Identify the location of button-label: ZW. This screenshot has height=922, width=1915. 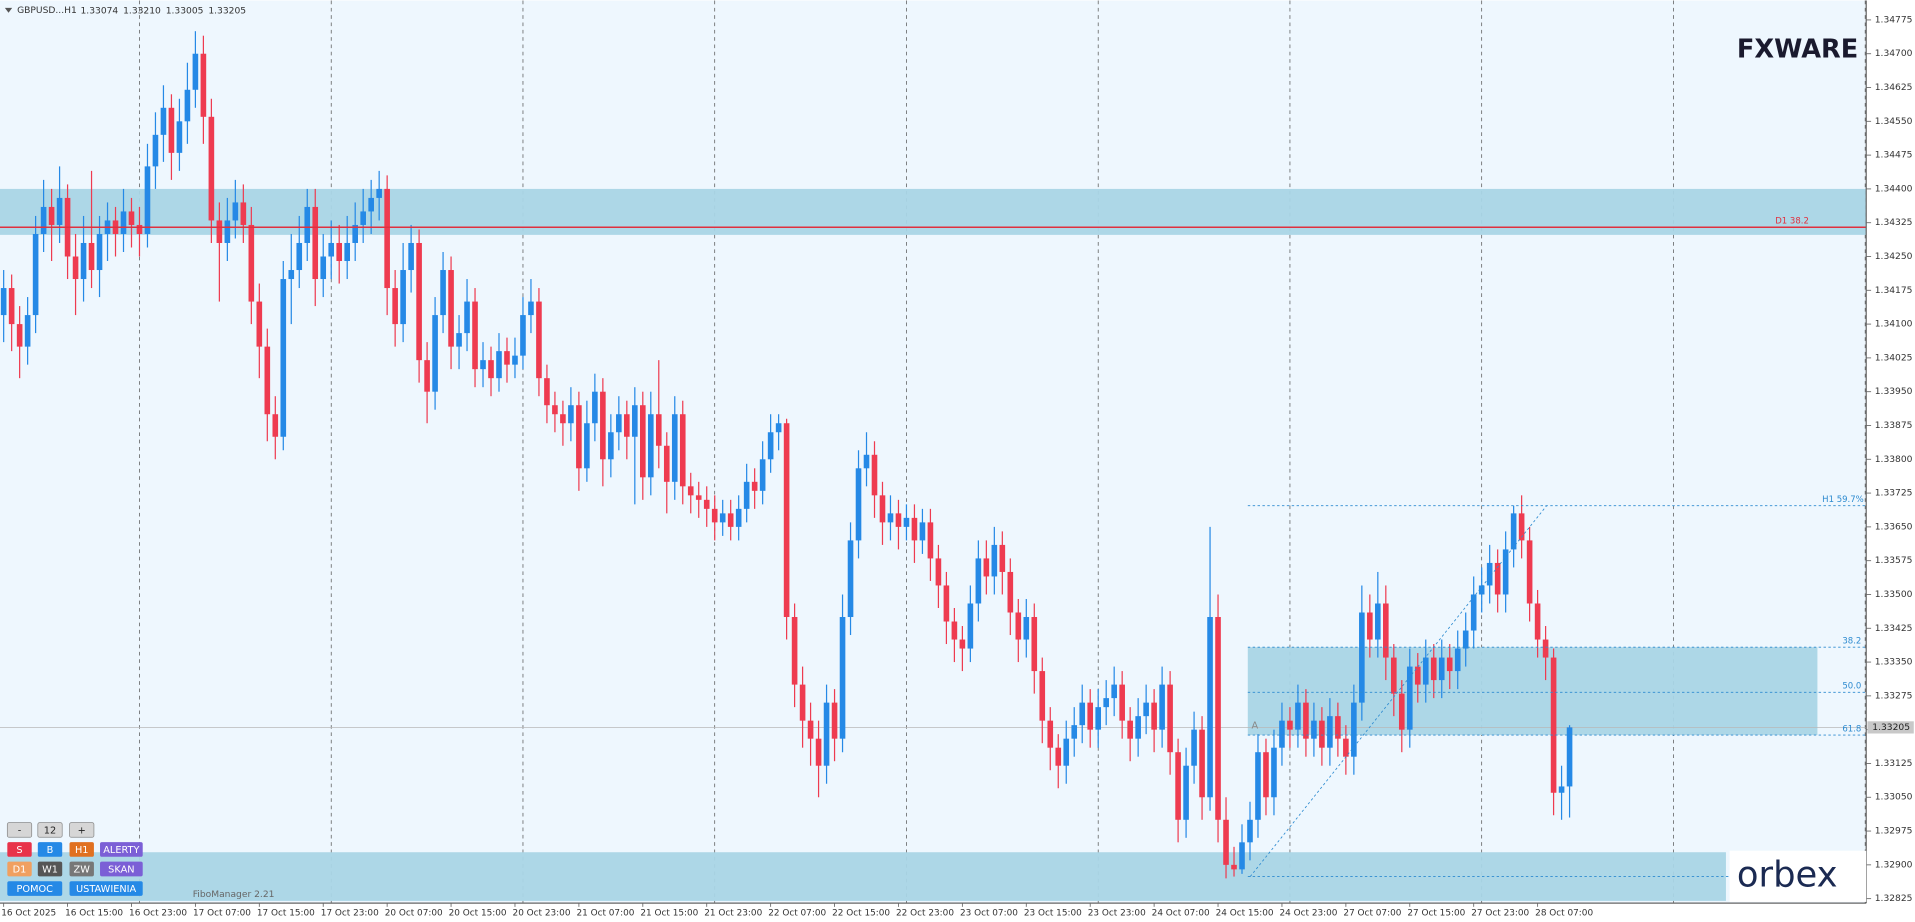
(82, 870).